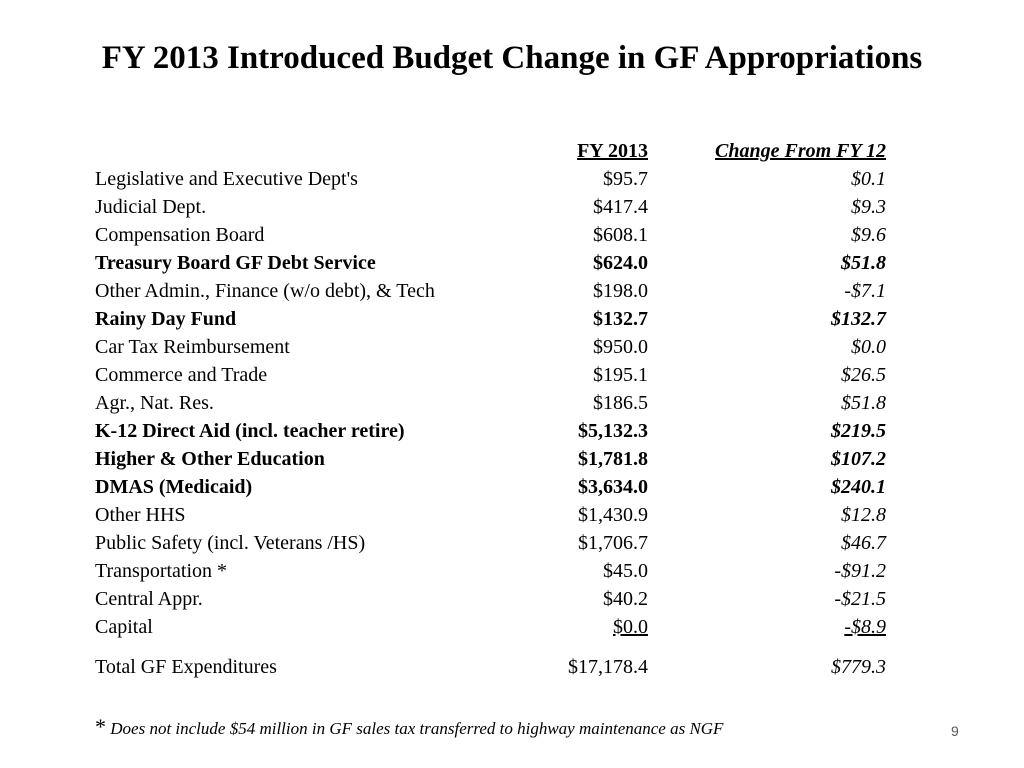  Describe the element at coordinates (860, 571) in the screenshot. I see `row-change: -$91.2` at that location.